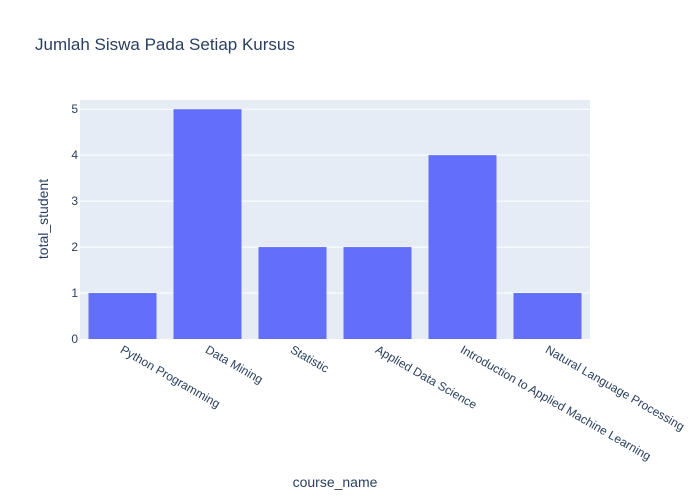  I want to click on y-axis-title: total_student, so click(43, 219).